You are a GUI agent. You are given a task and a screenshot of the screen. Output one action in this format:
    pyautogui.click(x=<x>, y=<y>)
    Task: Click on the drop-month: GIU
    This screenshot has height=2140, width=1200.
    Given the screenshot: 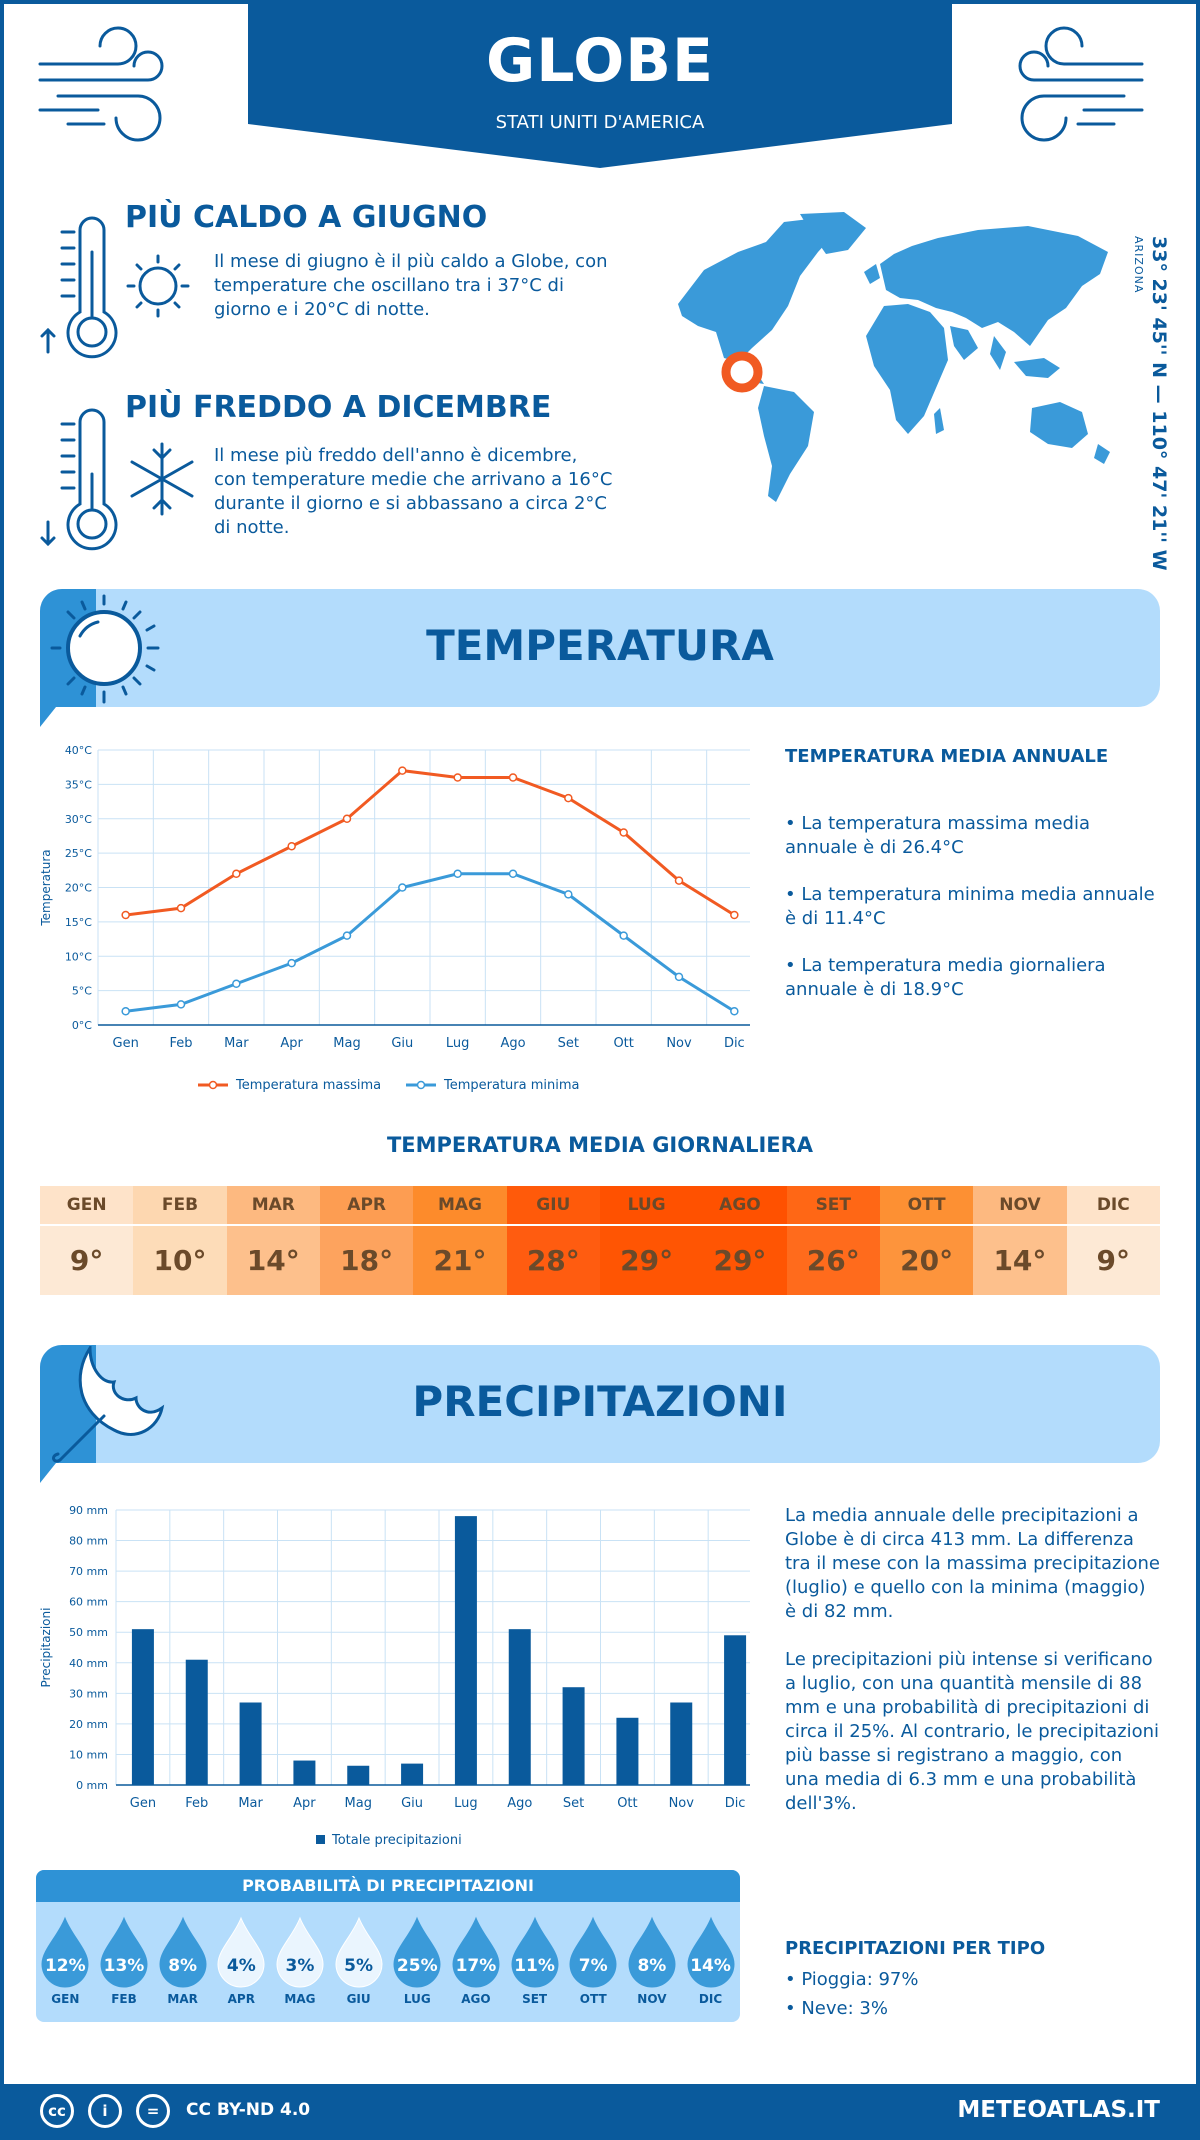 What is the action you would take?
    pyautogui.click(x=358, y=1999)
    